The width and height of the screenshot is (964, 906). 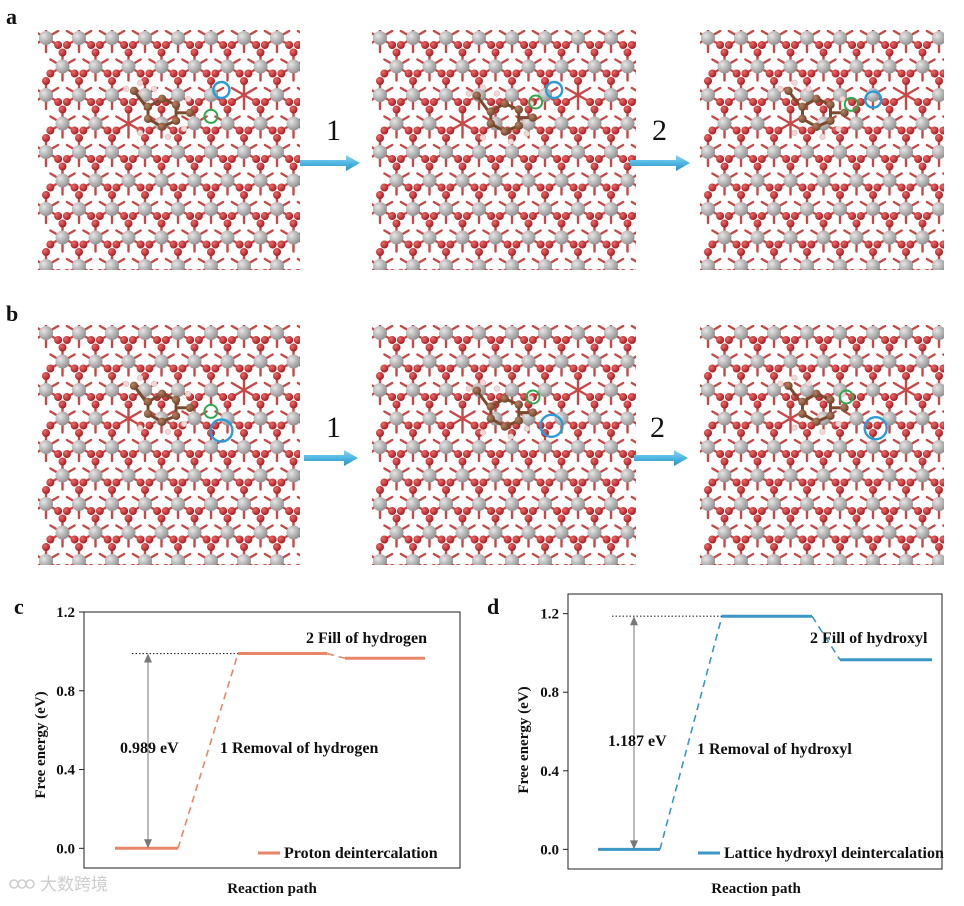 What do you see at coordinates (333, 130) in the screenshot?
I see `step-1-label-a: 1` at bounding box center [333, 130].